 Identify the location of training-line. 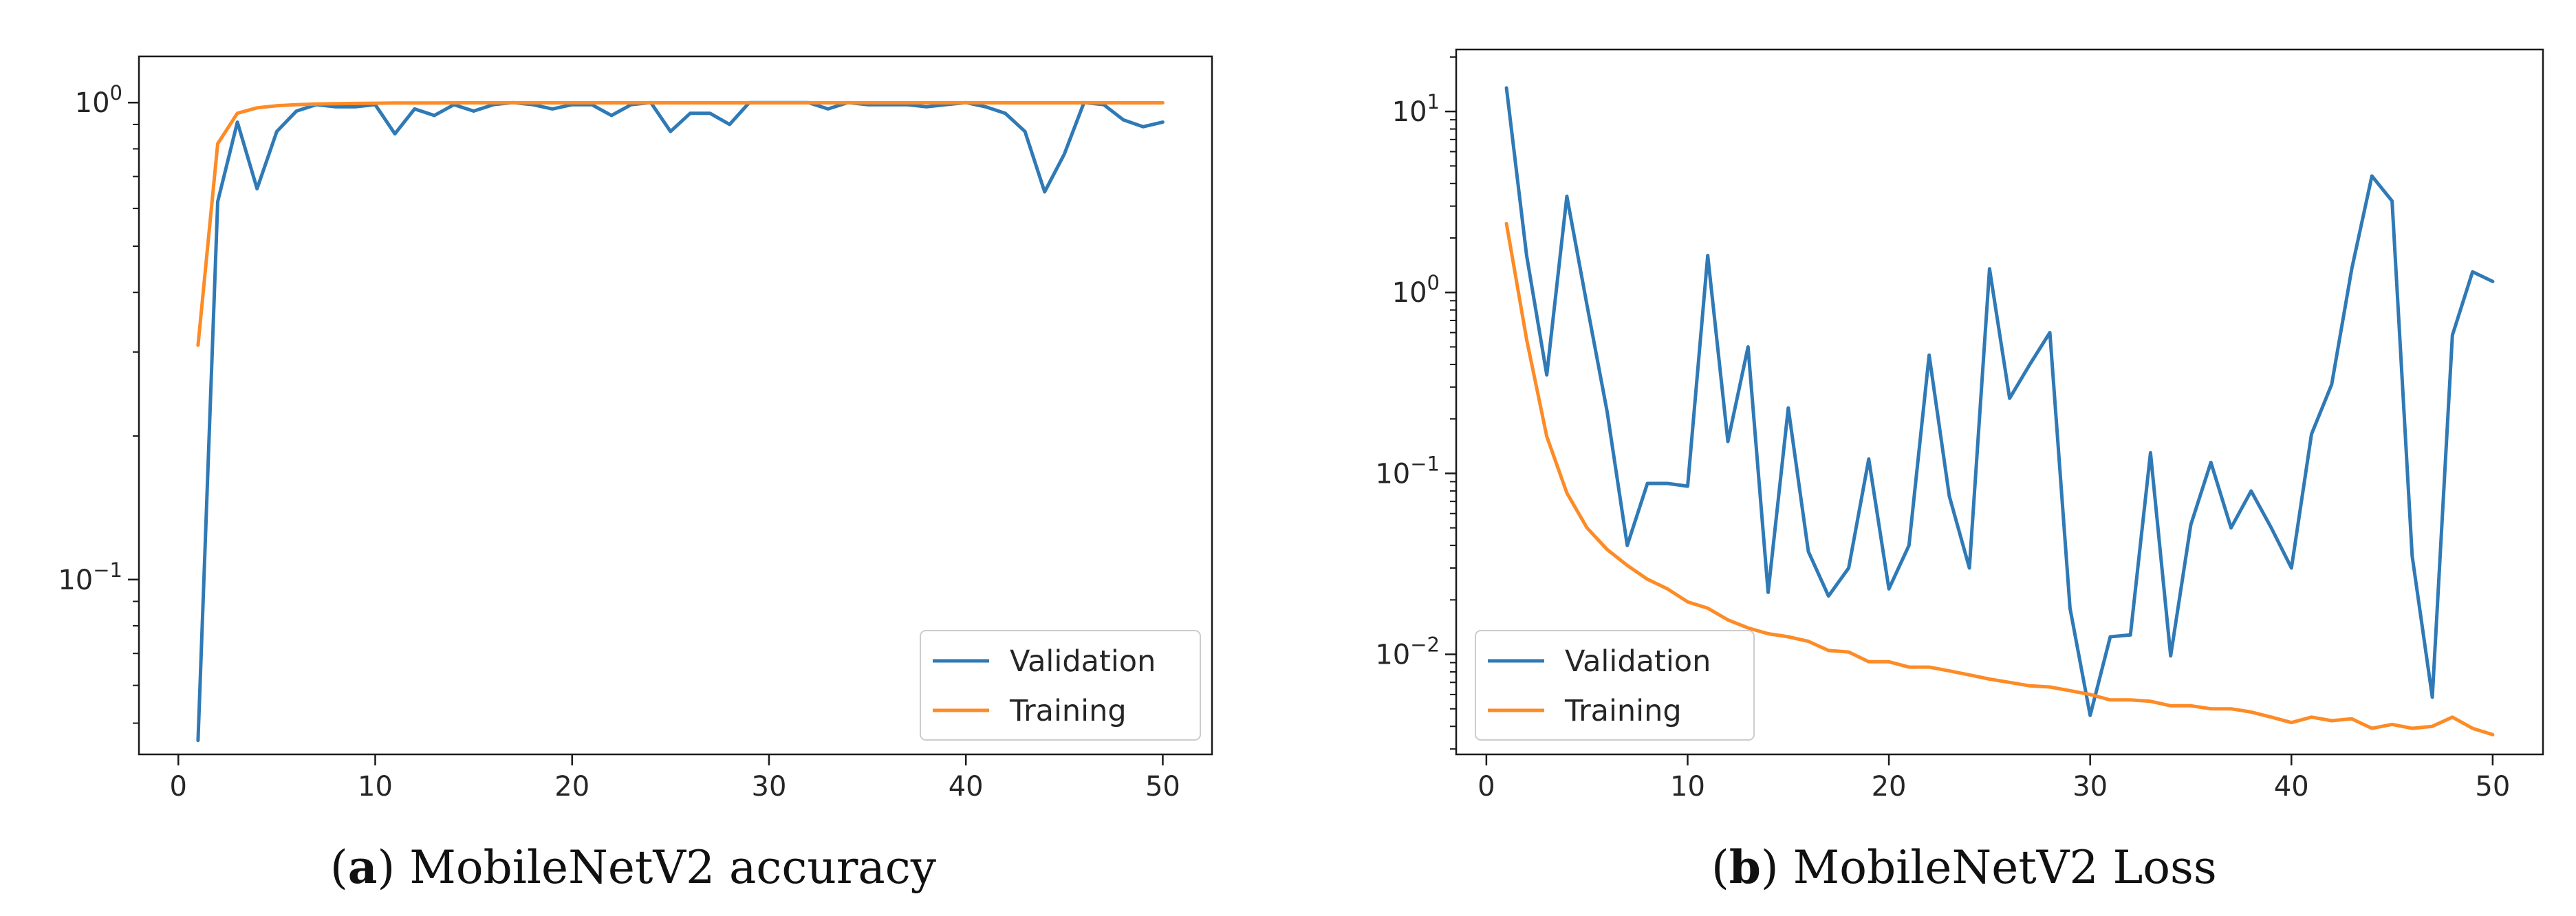
(680, 224).